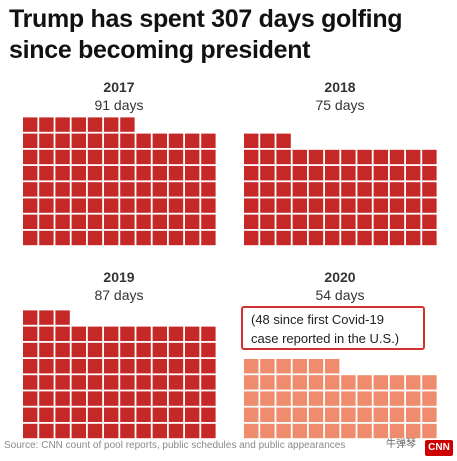 The width and height of the screenshot is (457, 461). Describe the element at coordinates (340, 295) in the screenshot. I see `panel-2020-days: 54 days` at that location.